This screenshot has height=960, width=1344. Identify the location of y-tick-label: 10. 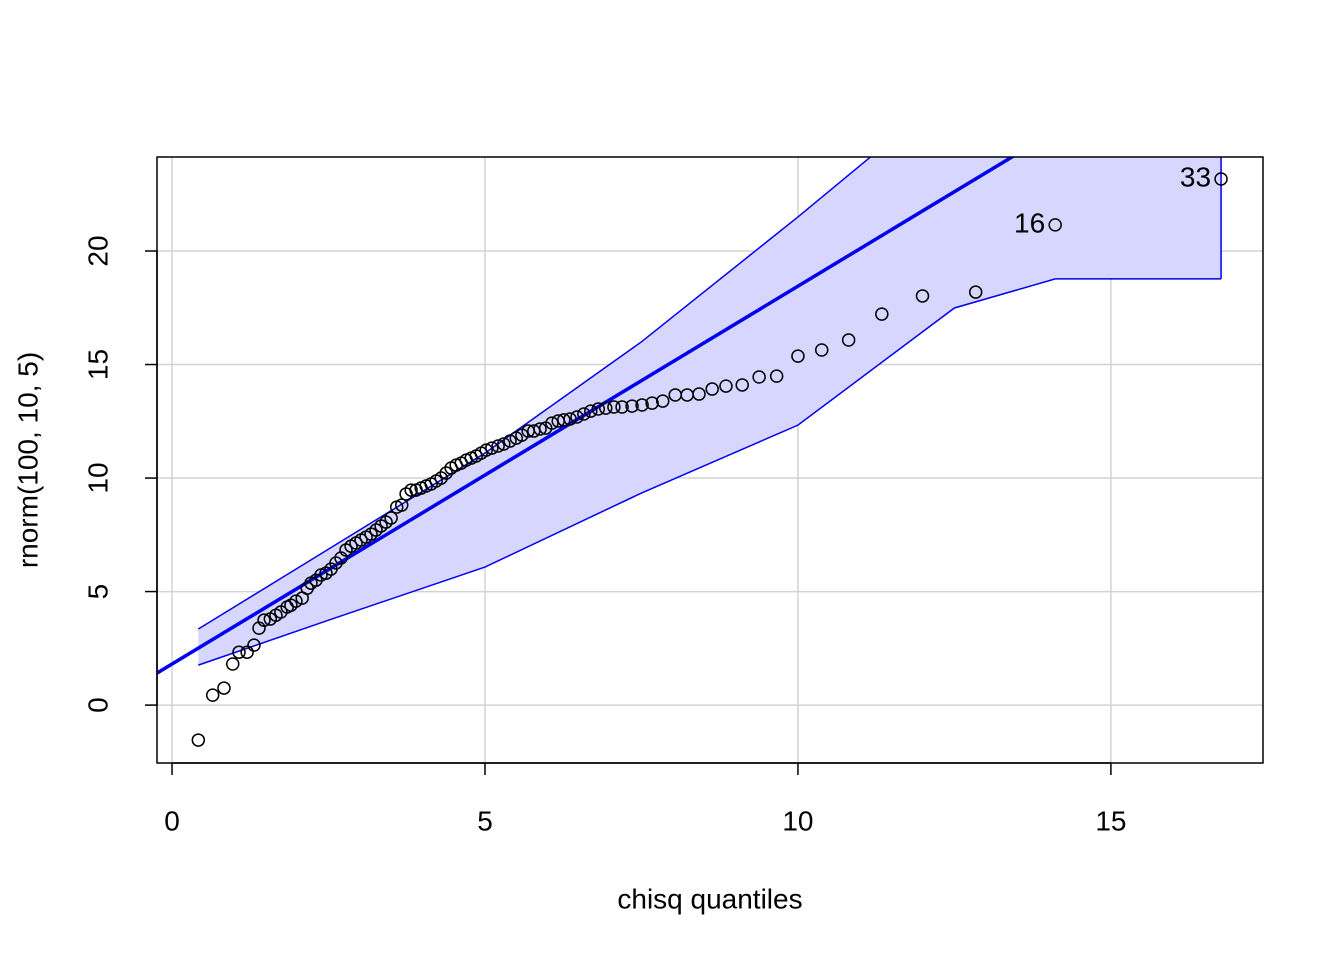
(97, 477).